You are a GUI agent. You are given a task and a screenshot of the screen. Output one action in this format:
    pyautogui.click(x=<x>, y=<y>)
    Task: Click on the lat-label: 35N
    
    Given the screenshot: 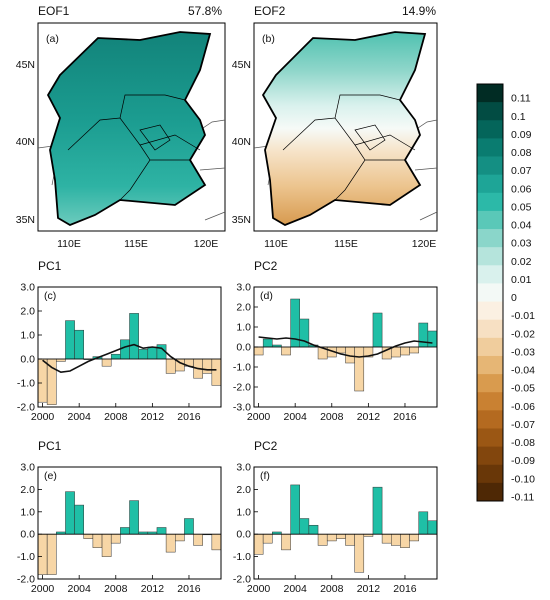 What is the action you would take?
    pyautogui.click(x=25, y=220)
    